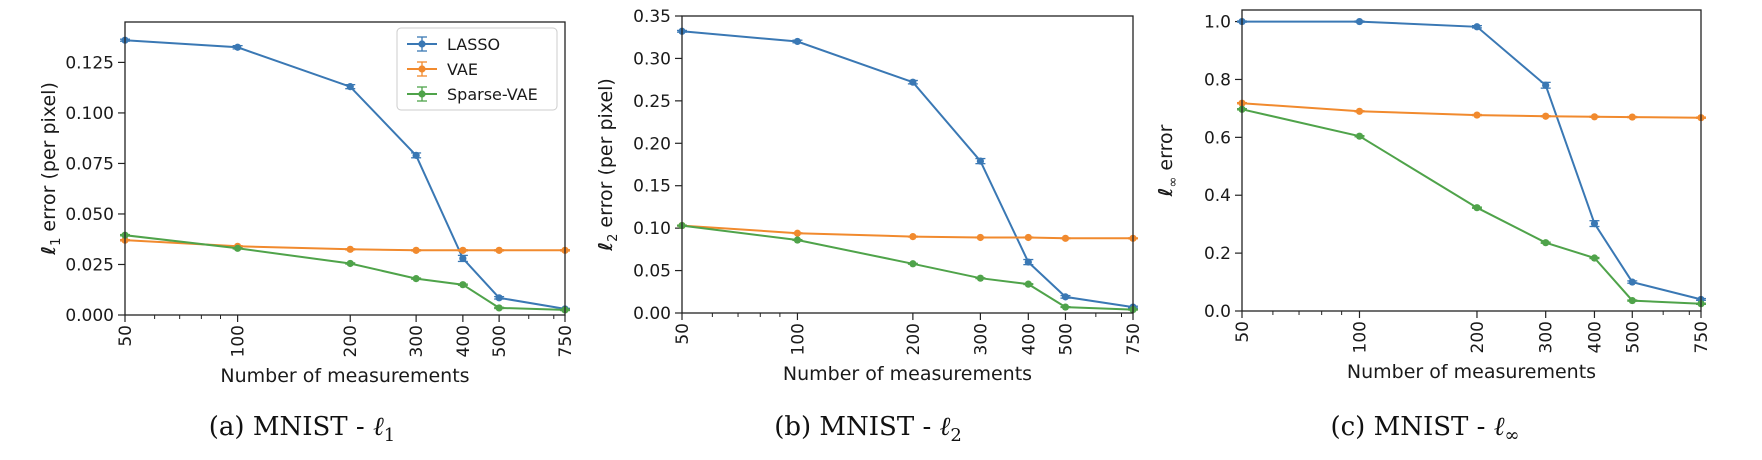 The image size is (1762, 460). Describe the element at coordinates (302, 429) in the screenshot. I see `chart-caption: (a) MNIST - ℓ1` at that location.